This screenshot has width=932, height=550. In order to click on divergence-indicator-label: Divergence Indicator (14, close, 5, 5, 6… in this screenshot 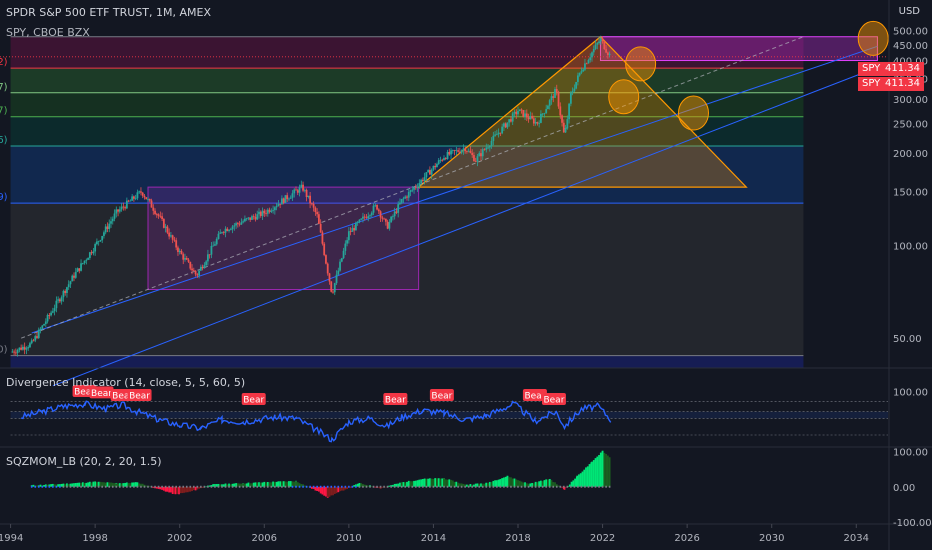, I will do `click(126, 382)`.